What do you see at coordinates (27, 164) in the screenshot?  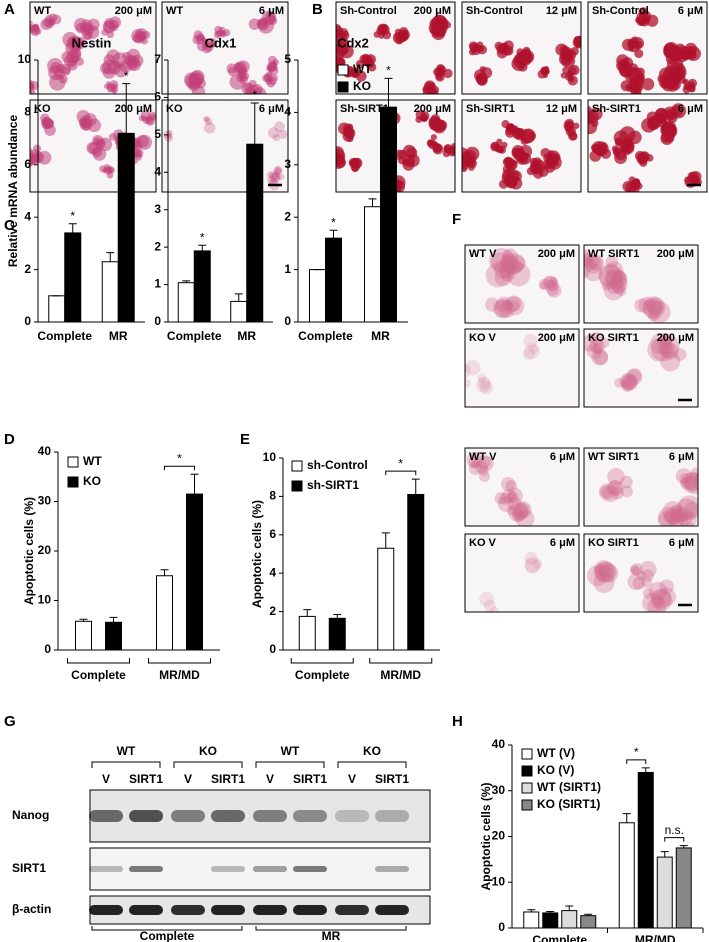 I see `y-tick-label: 6` at bounding box center [27, 164].